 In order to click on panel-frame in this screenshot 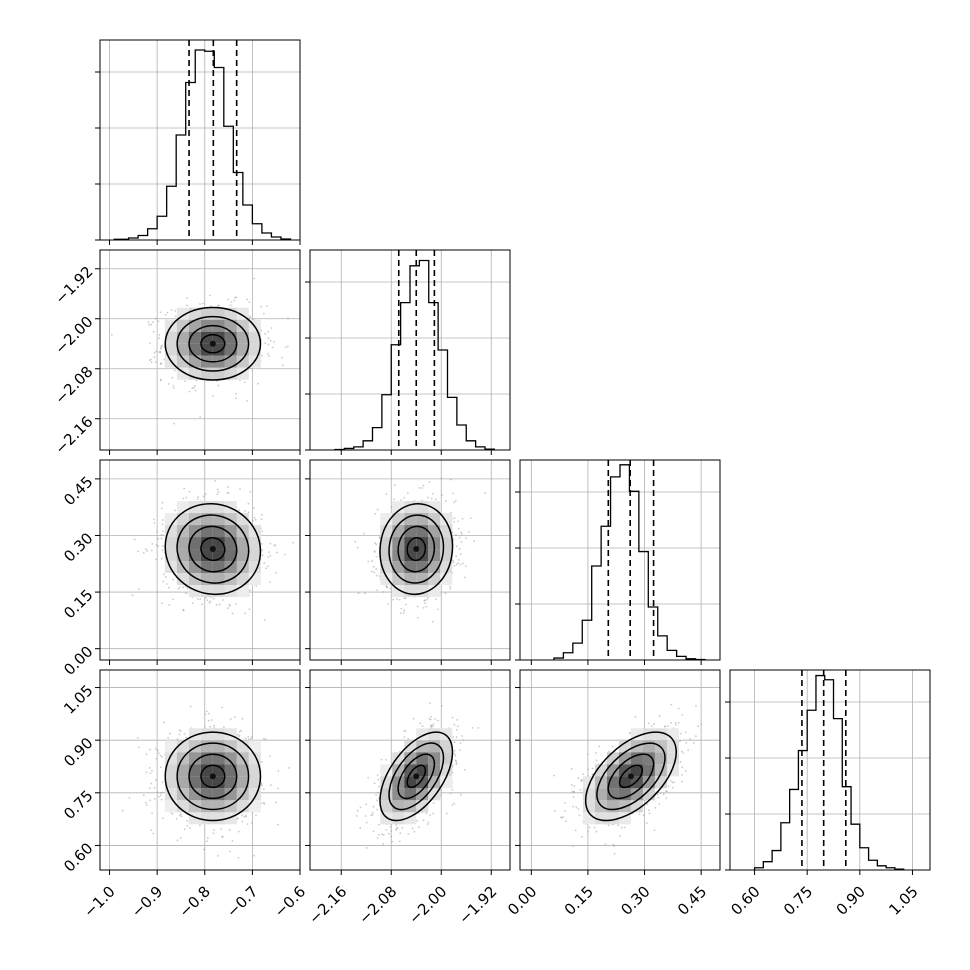, I will do `click(410, 560)`.